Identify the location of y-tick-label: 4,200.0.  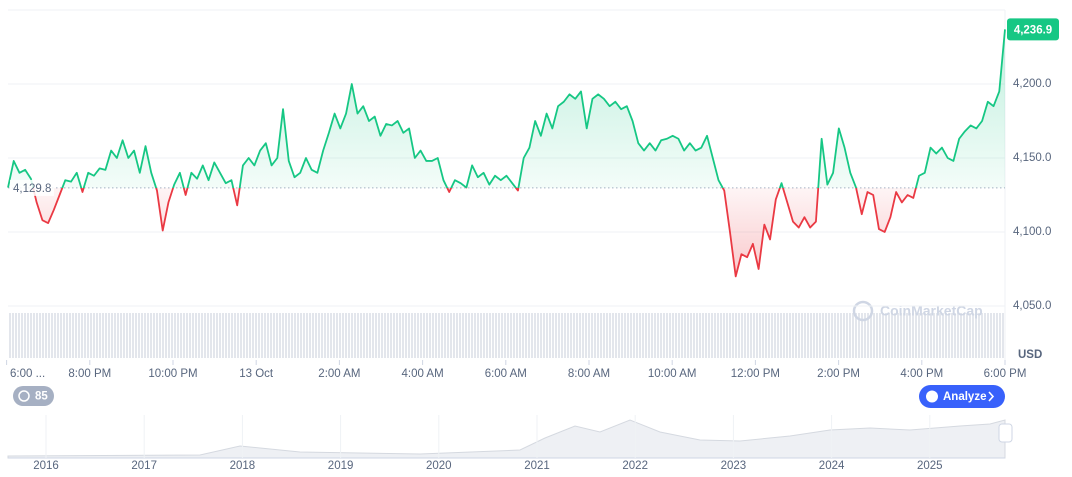
(1032, 84).